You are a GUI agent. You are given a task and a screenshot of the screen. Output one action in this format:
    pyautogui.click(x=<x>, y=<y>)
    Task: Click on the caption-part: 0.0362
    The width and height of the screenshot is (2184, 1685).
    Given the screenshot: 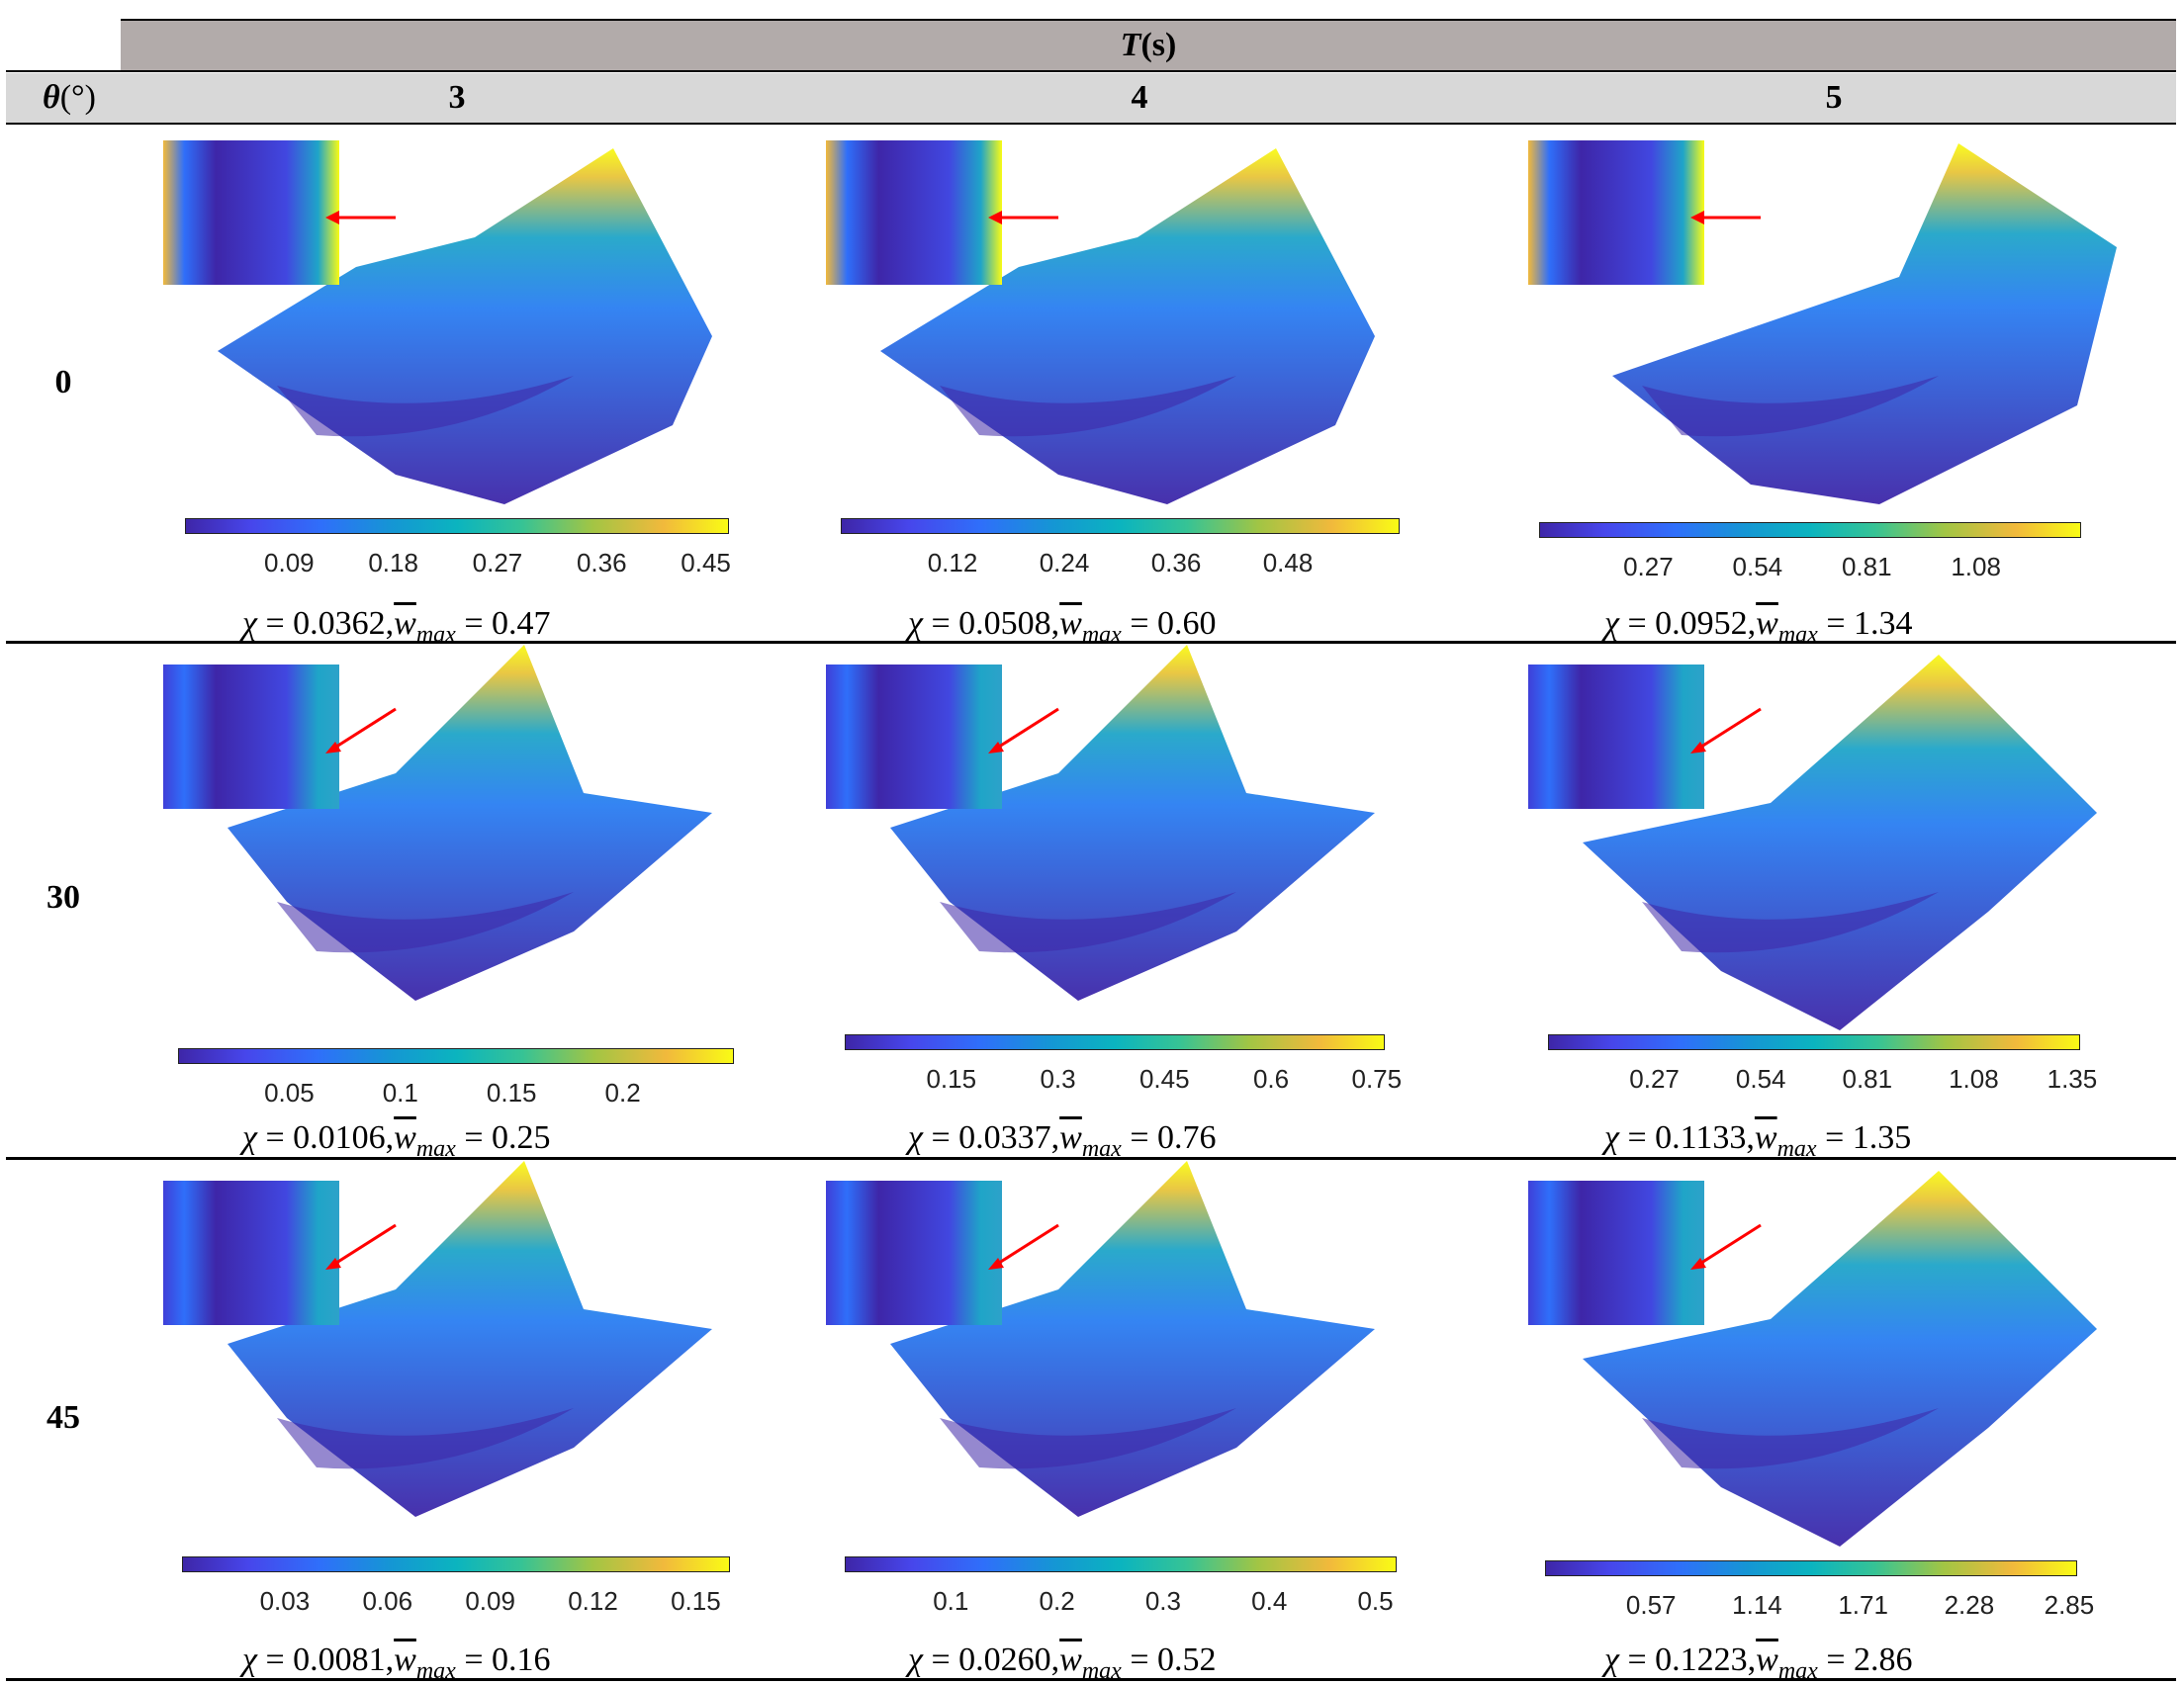 What is the action you would take?
    pyautogui.click(x=339, y=623)
    